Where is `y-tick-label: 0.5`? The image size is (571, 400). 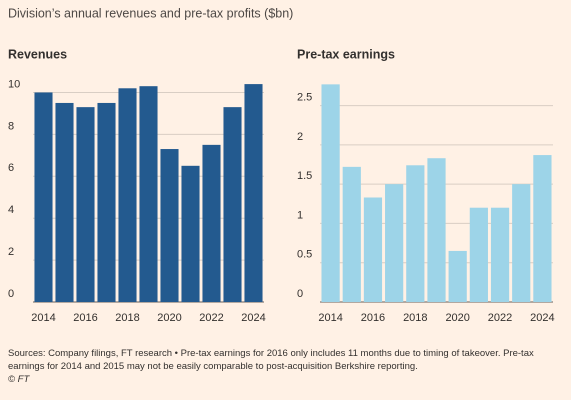 y-tick-label: 0.5 is located at coordinates (304, 255).